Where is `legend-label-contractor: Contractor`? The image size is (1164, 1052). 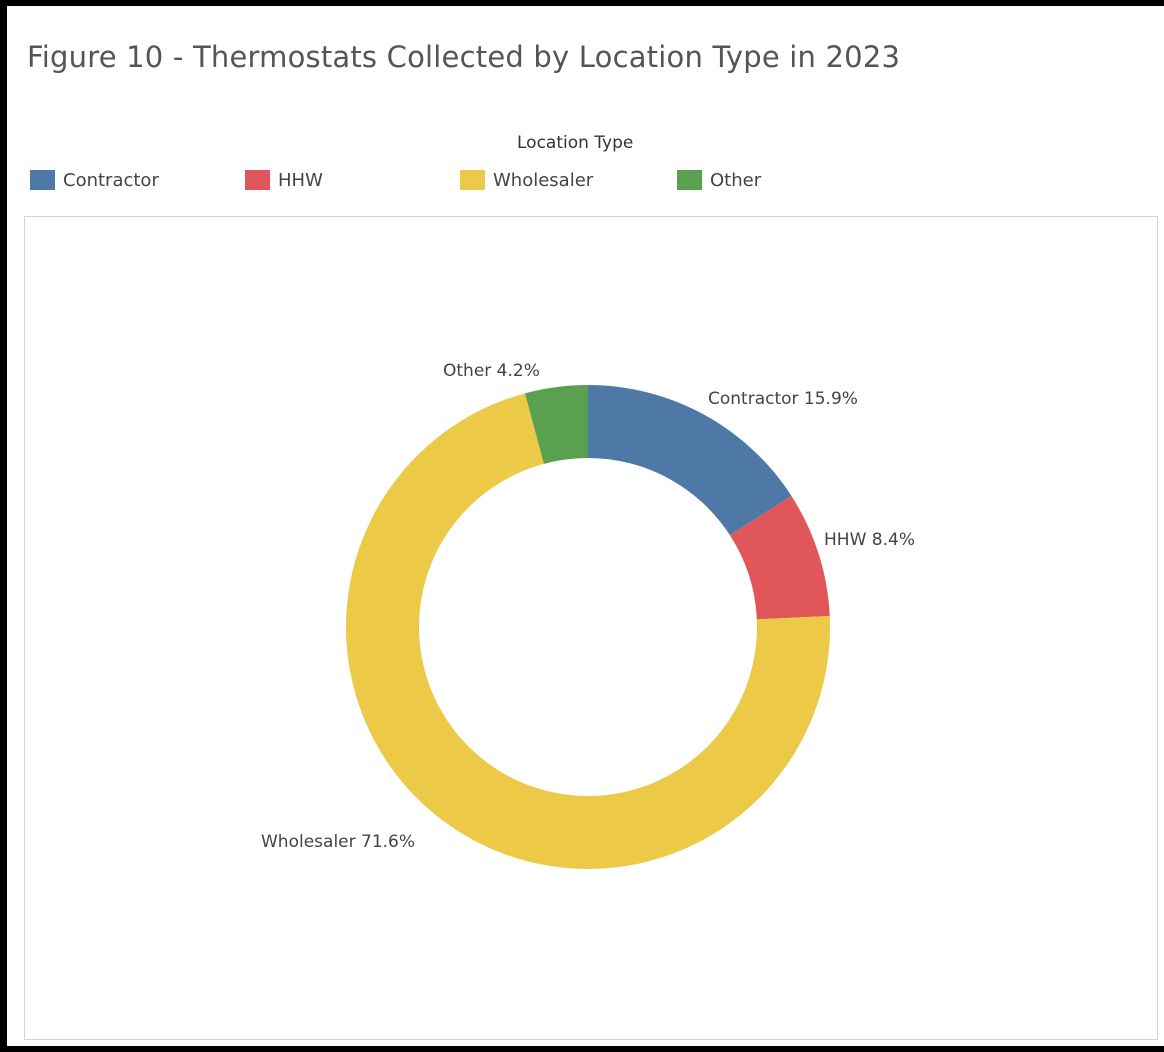
legend-label-contractor: Contractor is located at coordinates (111, 180).